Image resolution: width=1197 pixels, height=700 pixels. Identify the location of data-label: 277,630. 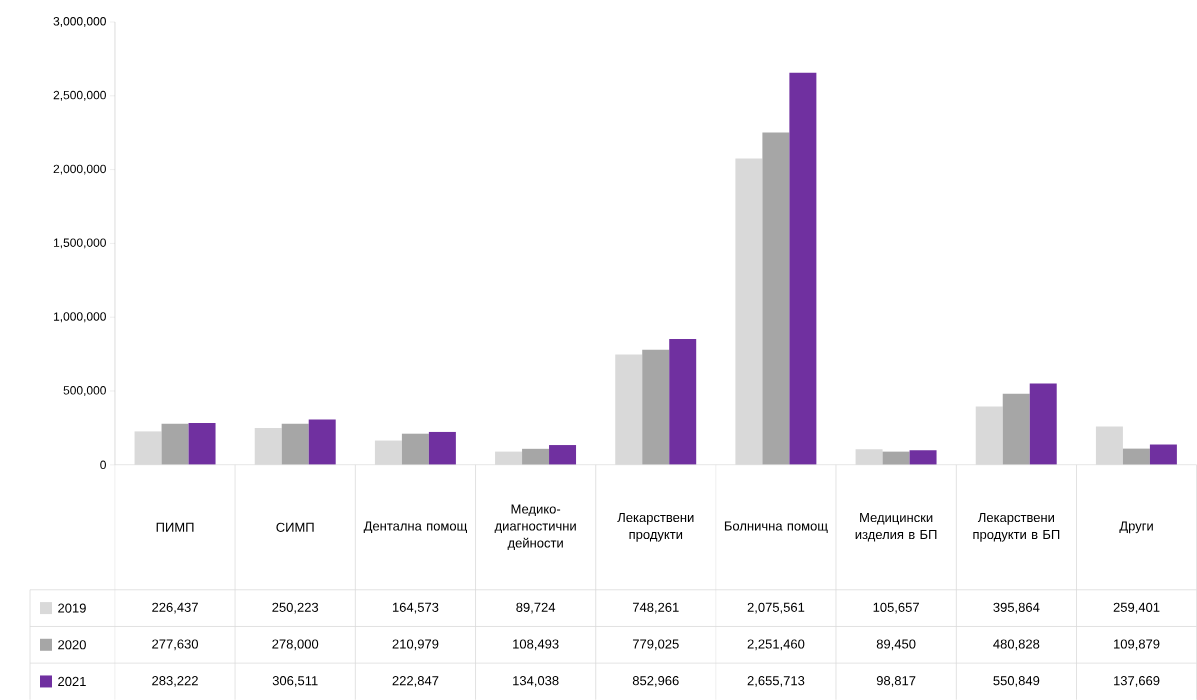
(175, 645).